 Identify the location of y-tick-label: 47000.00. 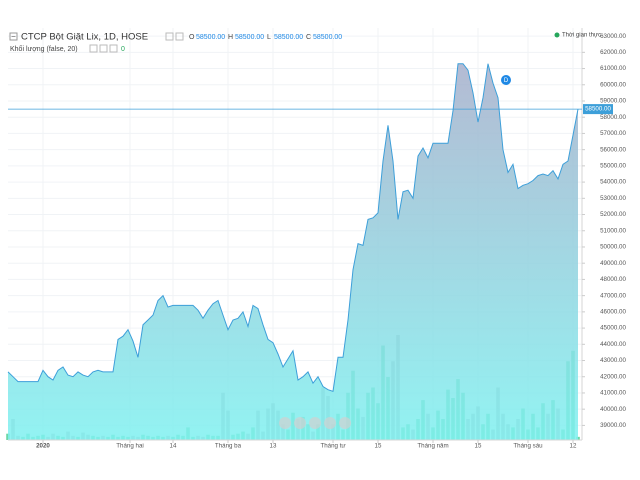
(613, 295).